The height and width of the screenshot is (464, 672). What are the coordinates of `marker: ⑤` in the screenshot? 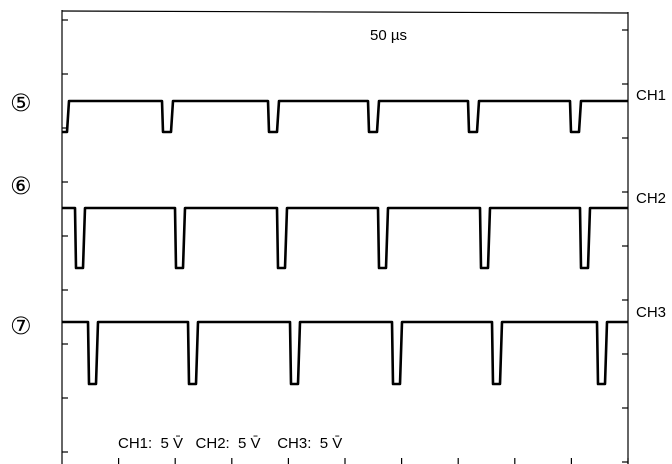 It's located at (21, 103).